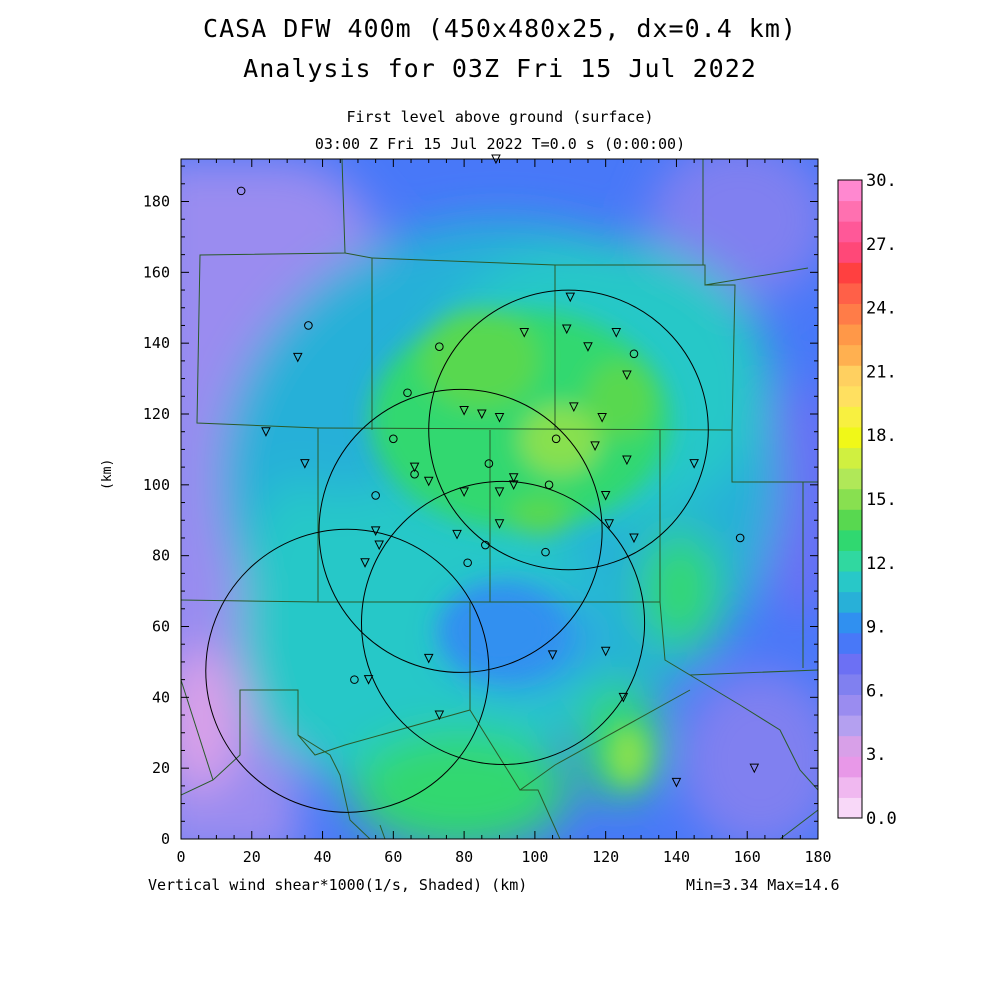 Image resolution: width=1000 pixels, height=1000 pixels. Describe the element at coordinates (881, 181) in the screenshot. I see `colorbar-label: 30.` at that location.